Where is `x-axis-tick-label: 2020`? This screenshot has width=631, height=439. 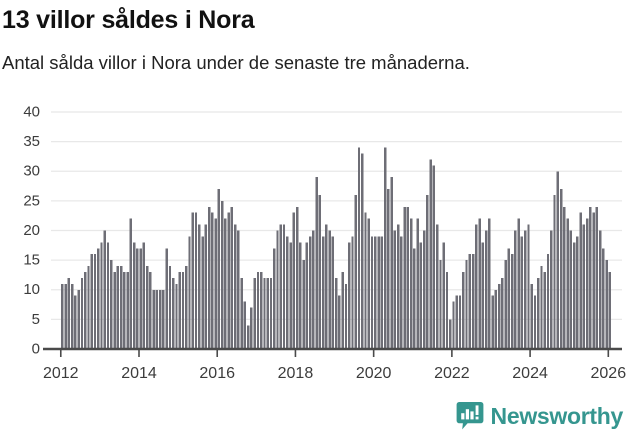
x-axis-tick-label: 2020 is located at coordinates (374, 373).